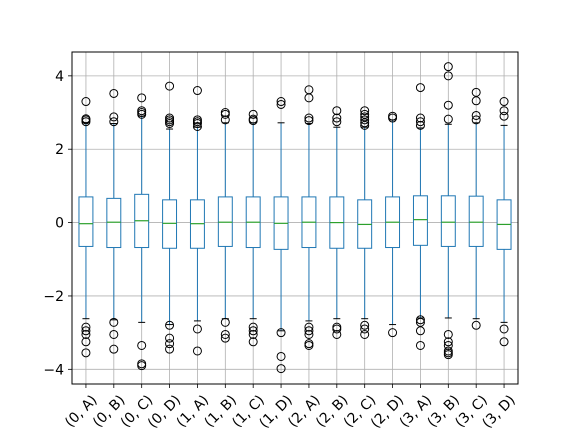 This screenshot has width=576, height=432. What do you see at coordinates (59, 150) in the screenshot?
I see `y-tick-label: 2` at bounding box center [59, 150].